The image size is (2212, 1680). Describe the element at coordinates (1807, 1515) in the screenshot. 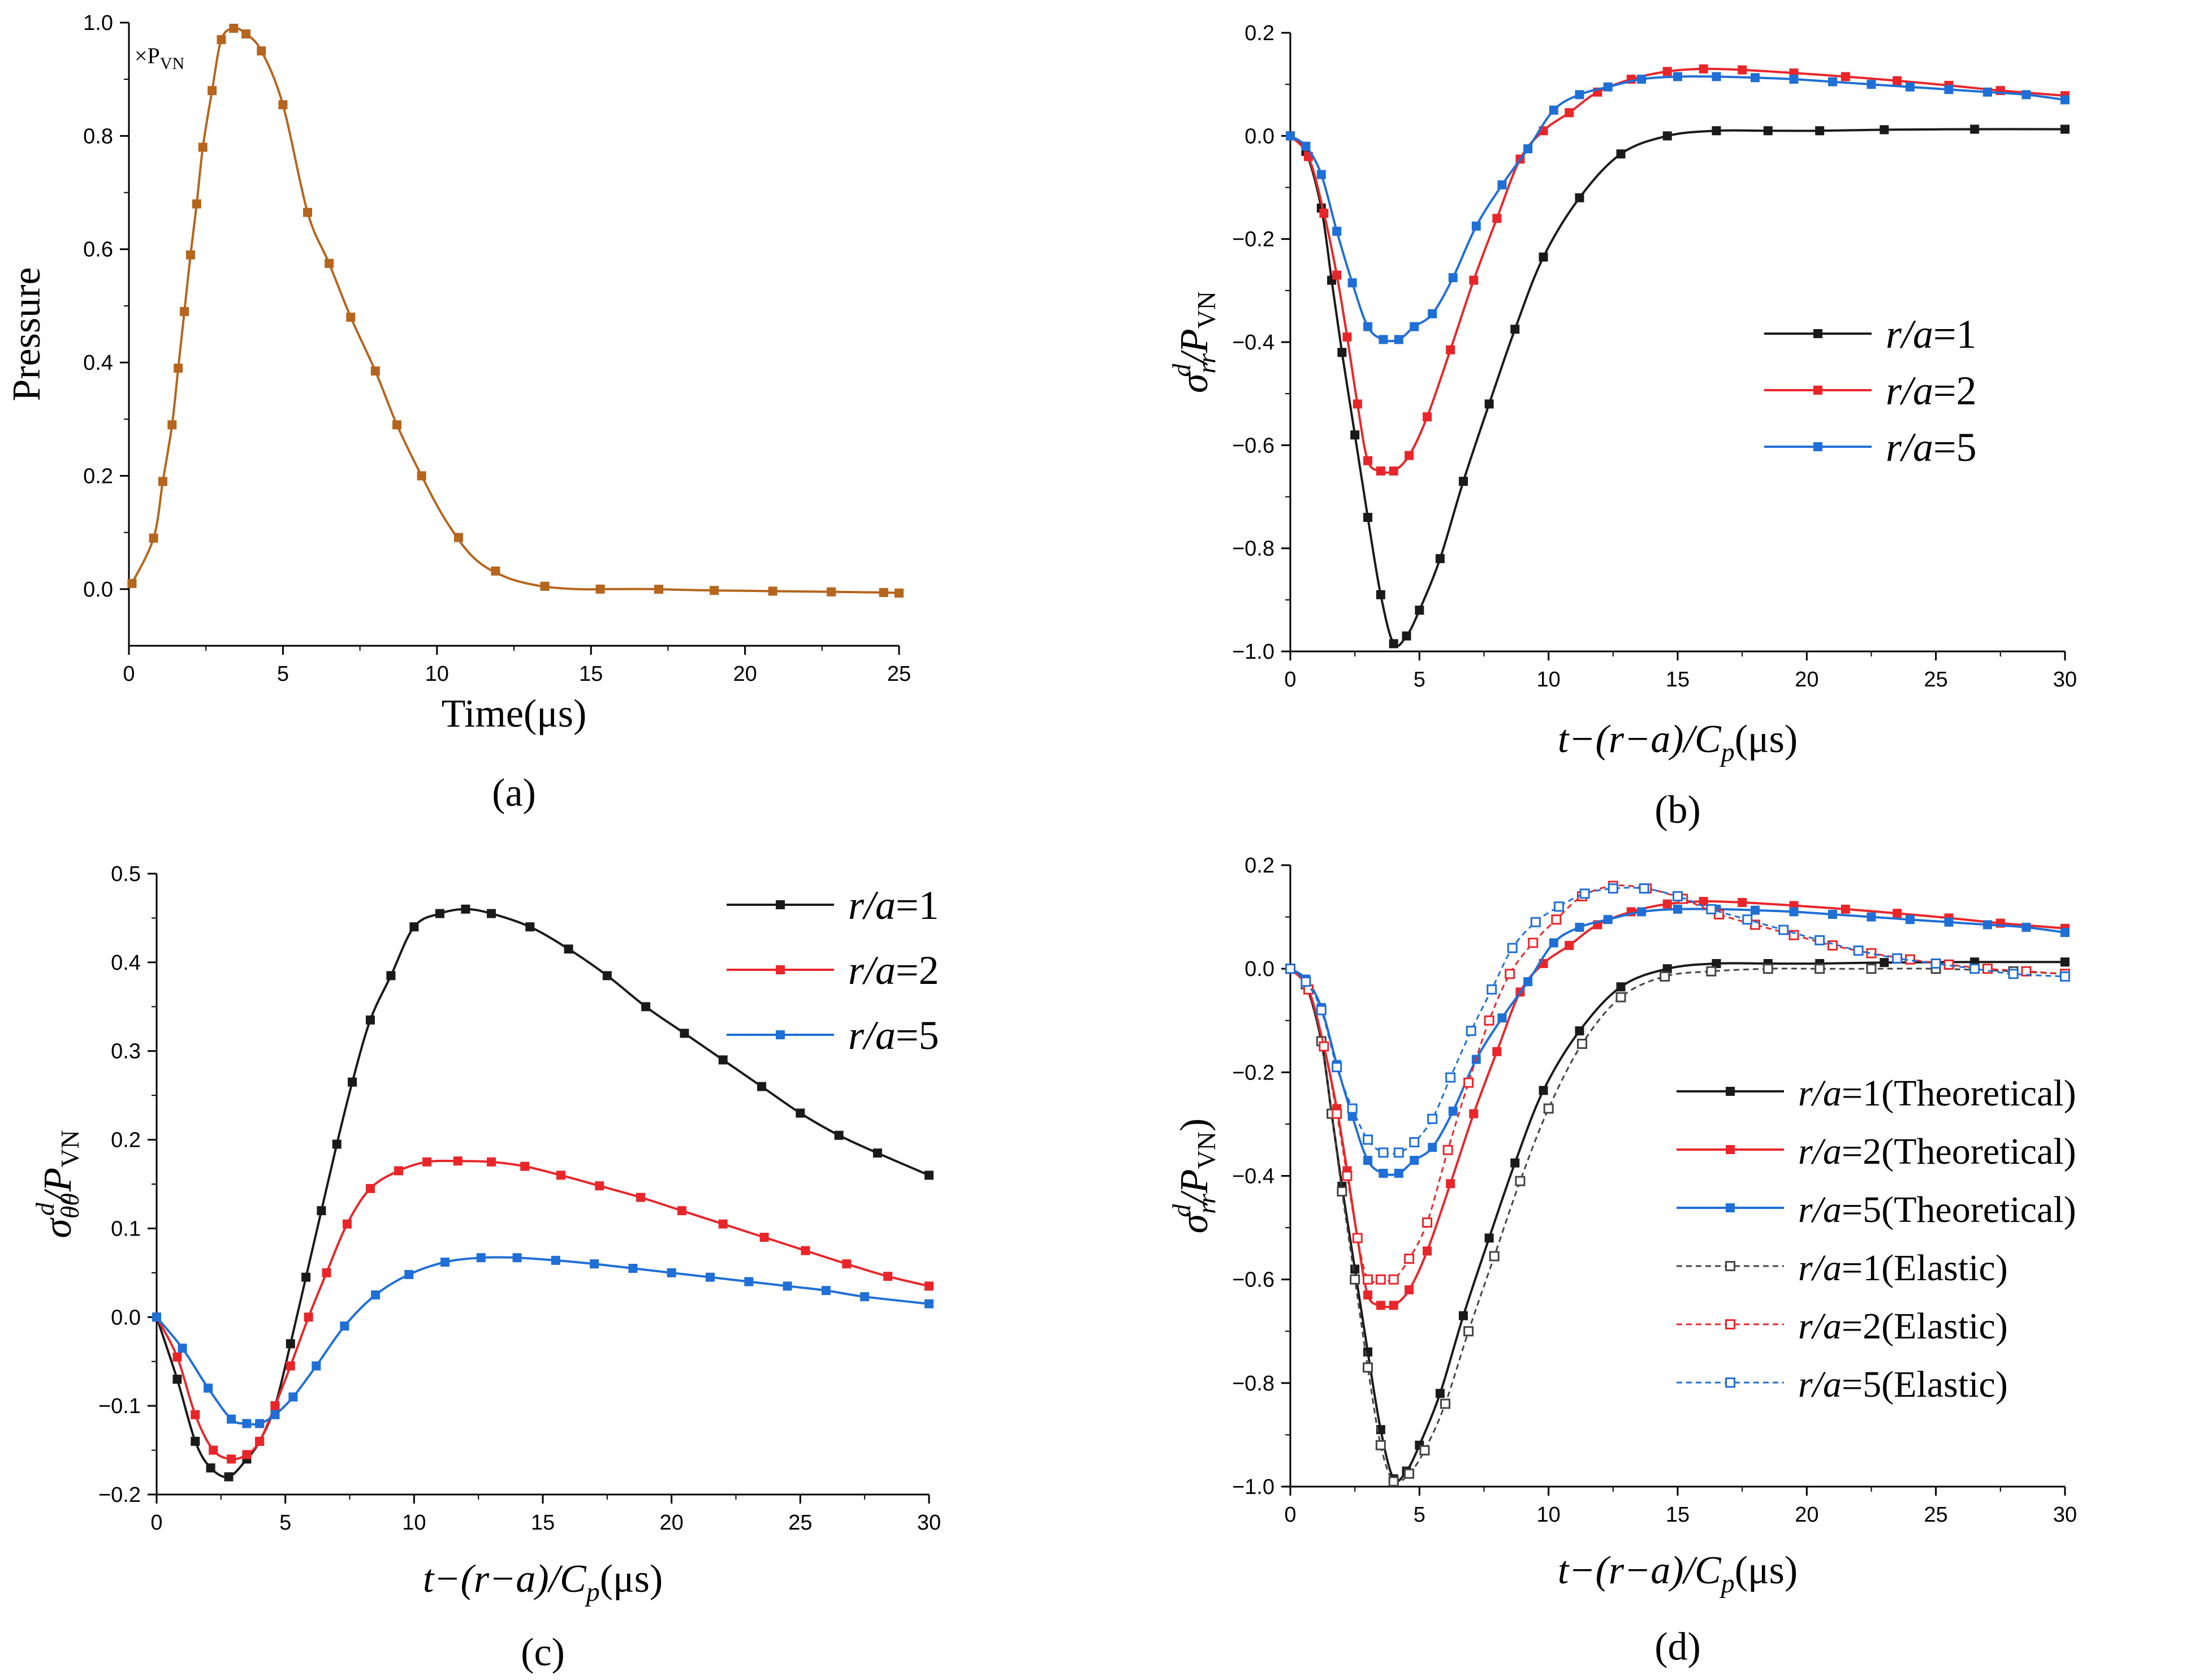

I see `x-tick-label: 20` at that location.